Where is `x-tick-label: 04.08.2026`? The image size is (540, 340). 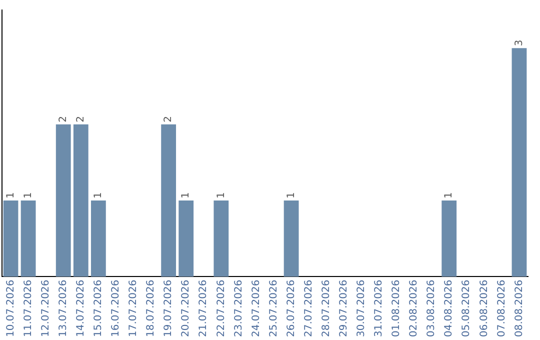 x-tick-label: 04.08.2026 is located at coordinates (449, 309).